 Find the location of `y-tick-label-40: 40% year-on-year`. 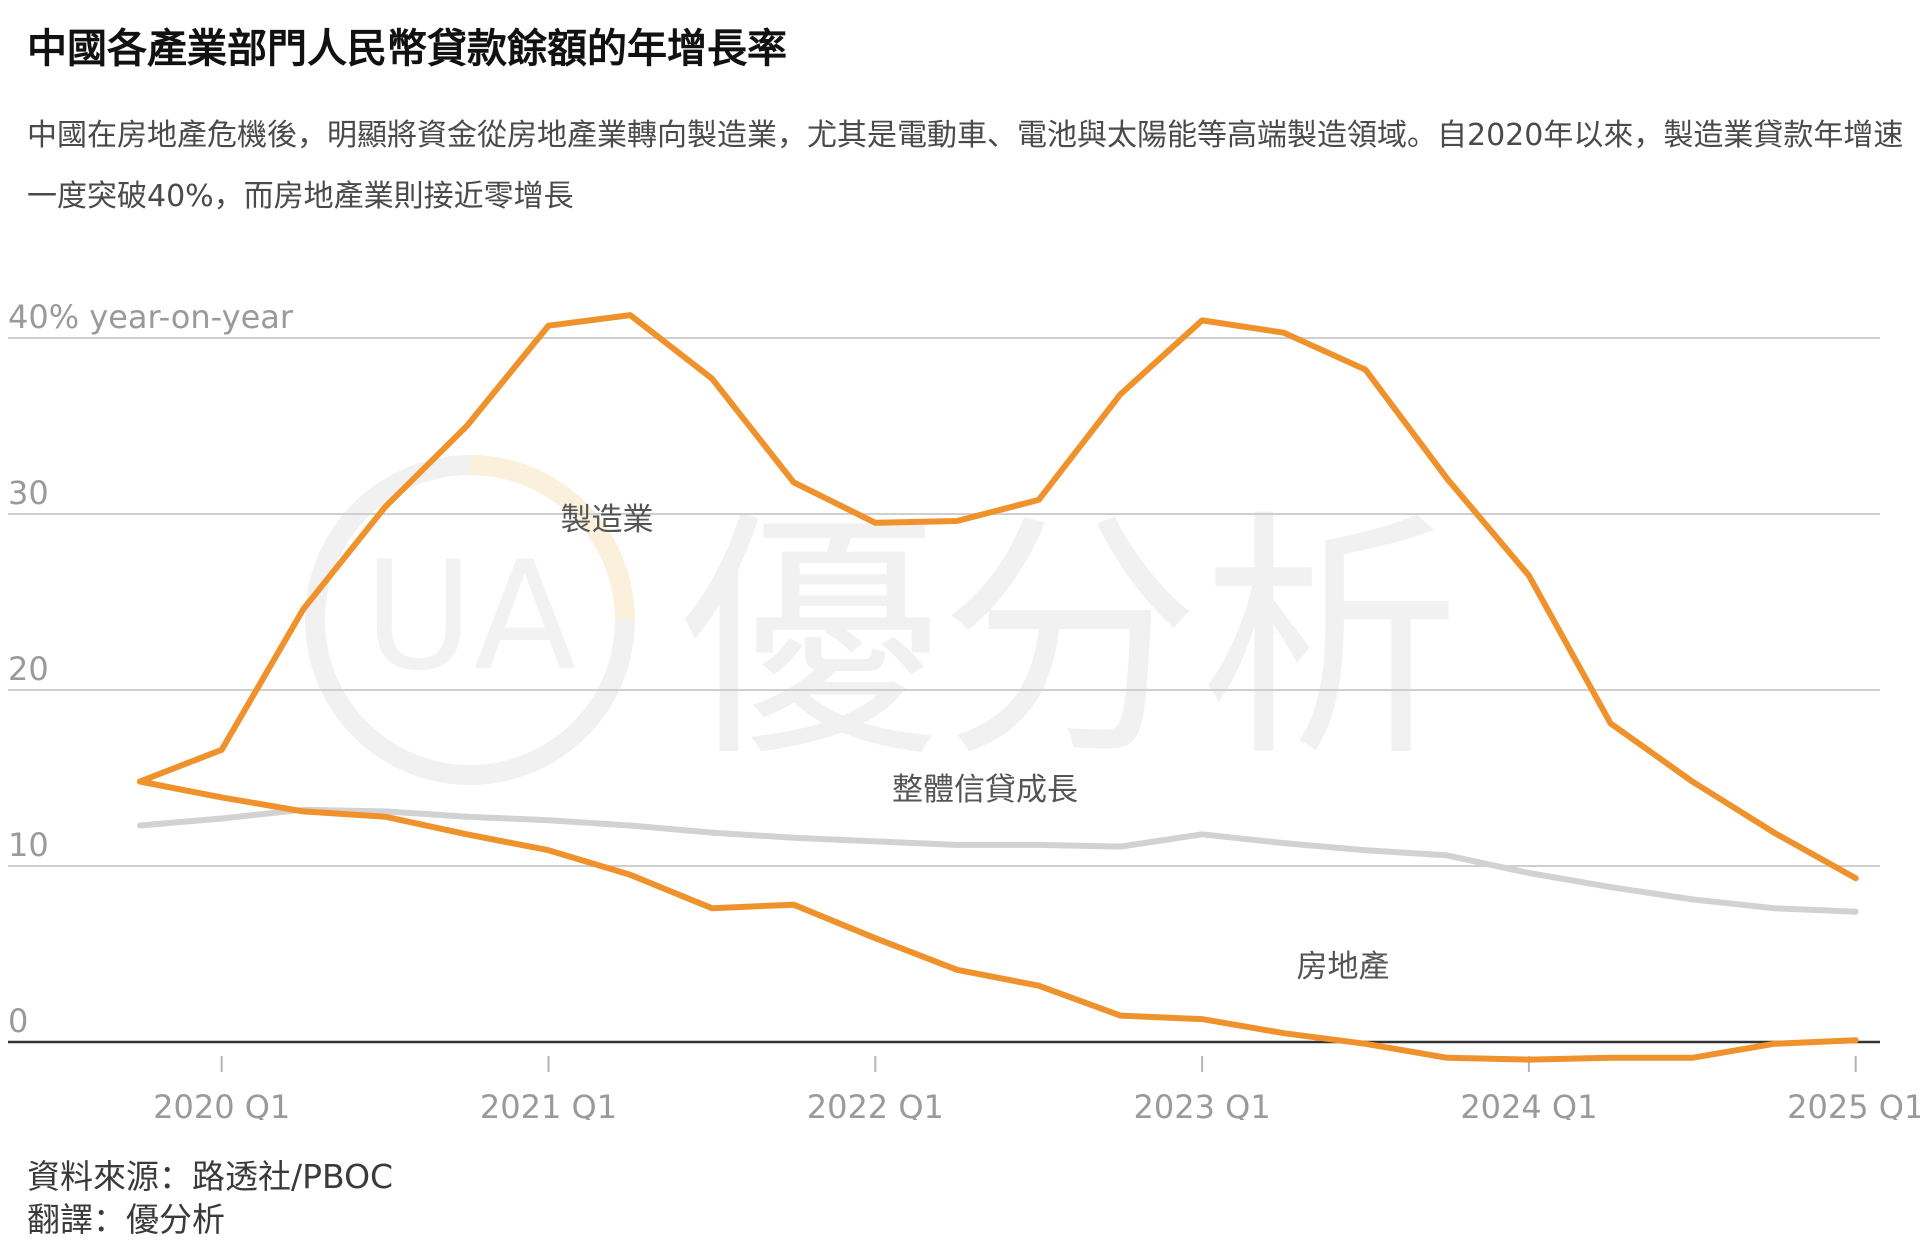

y-tick-label-40: 40% year-on-year is located at coordinates (151, 317).